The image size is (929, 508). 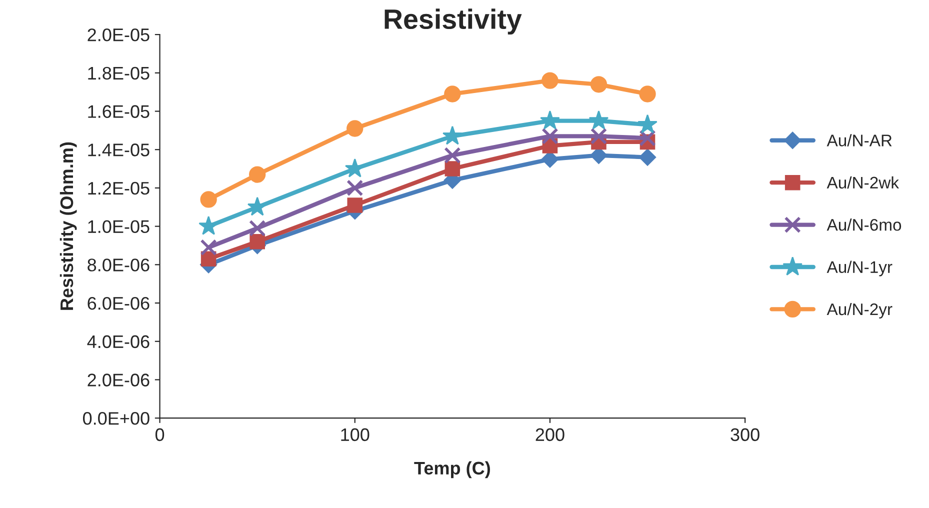 I want to click on legend-label: Au/N-1yr, so click(x=859, y=268).